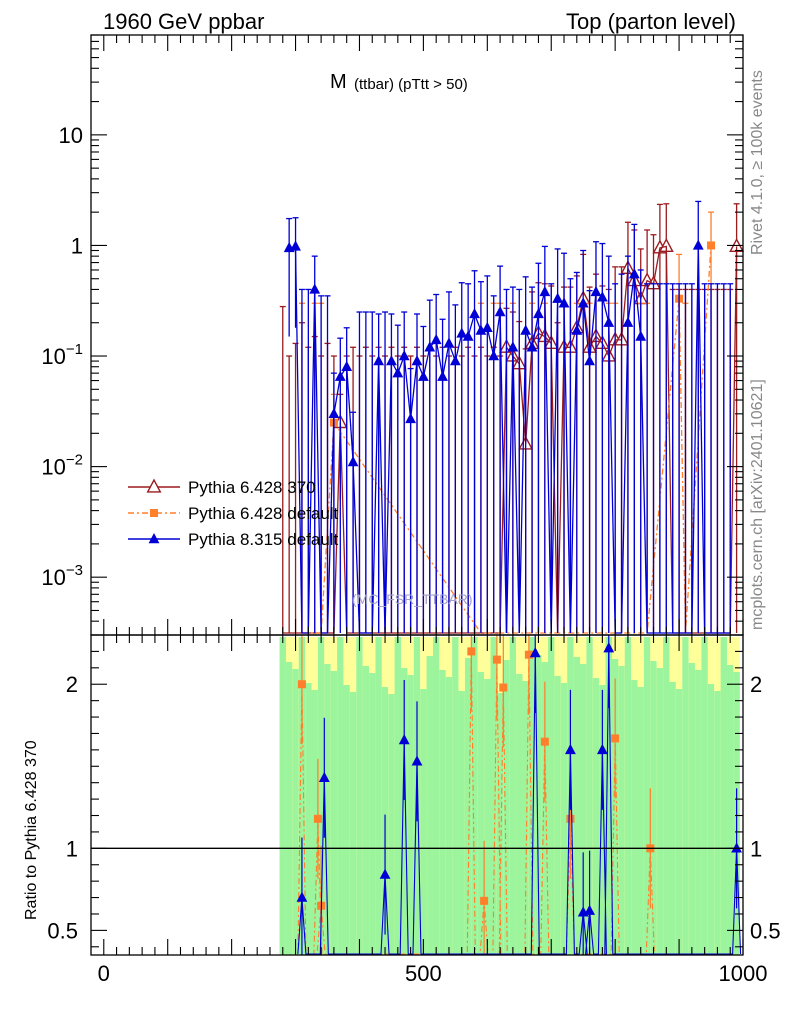 The height and width of the screenshot is (1024, 786). I want to click on ratio-y-axis-label: Ratio to Pythia 6.428 370, so click(31, 830).